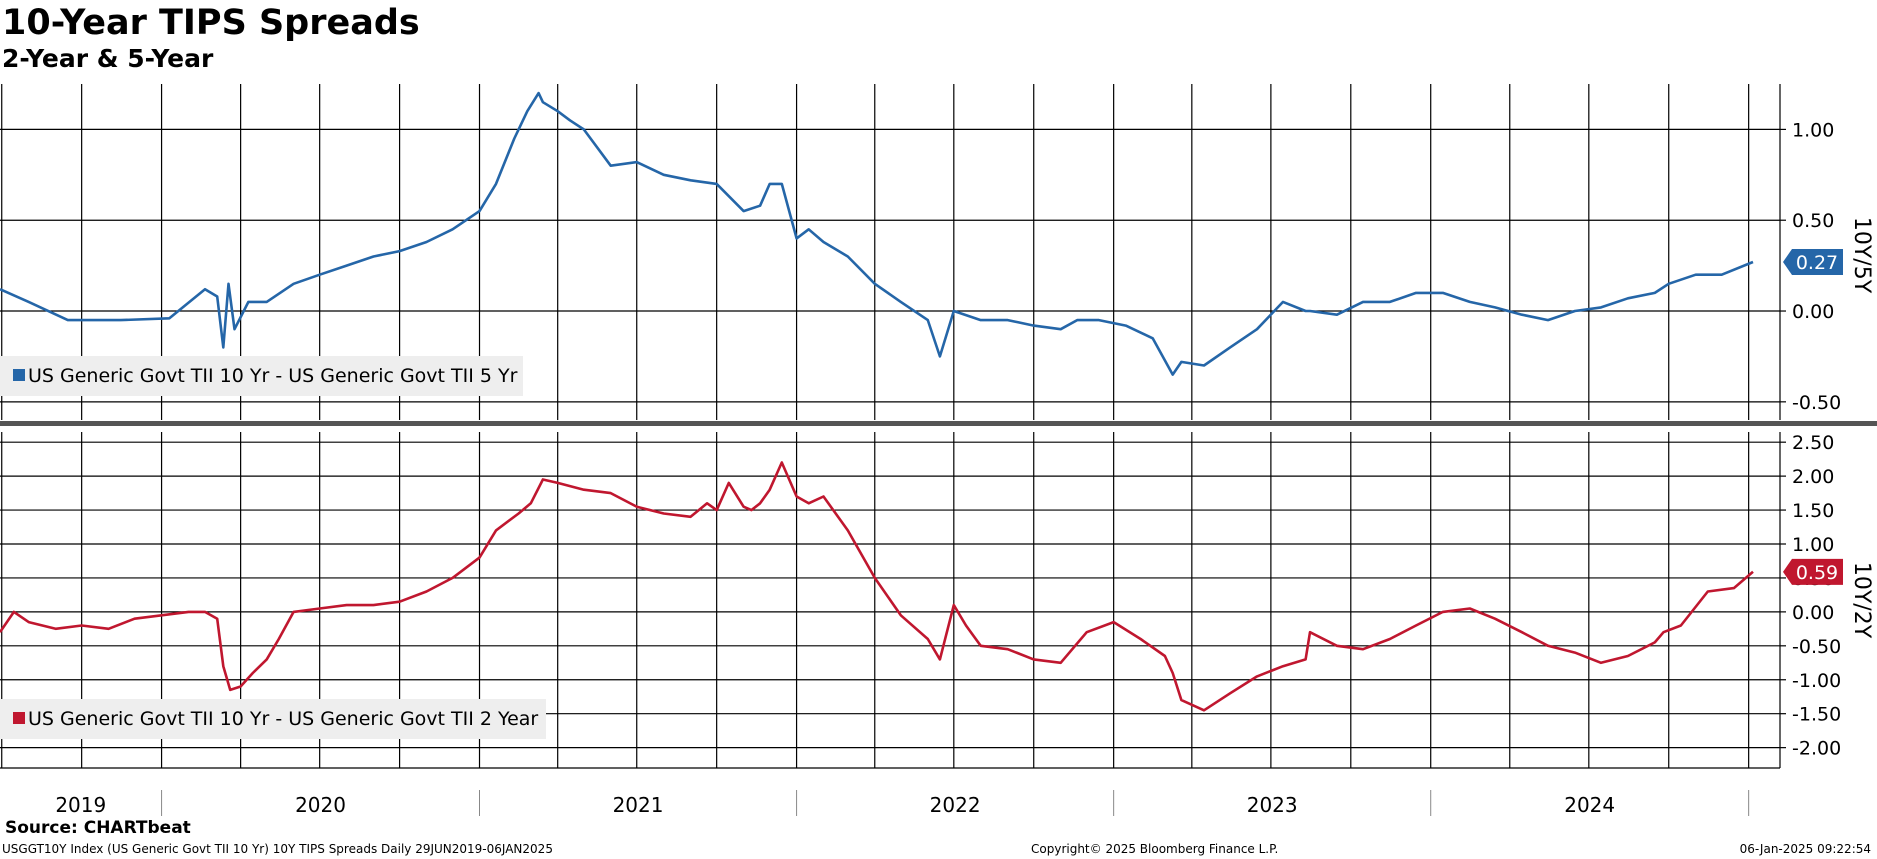  Describe the element at coordinates (1155, 849) in the screenshot. I see `copyright-note: Copyright© 2025 Bloomberg Finance L.P.` at that location.